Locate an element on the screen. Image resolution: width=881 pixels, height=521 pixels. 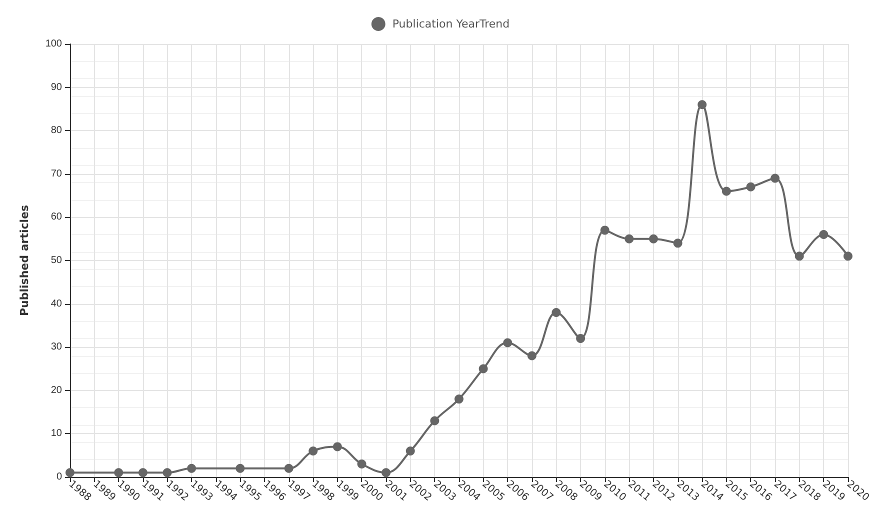
y-tick-label: 10 is located at coordinates (56, 434).